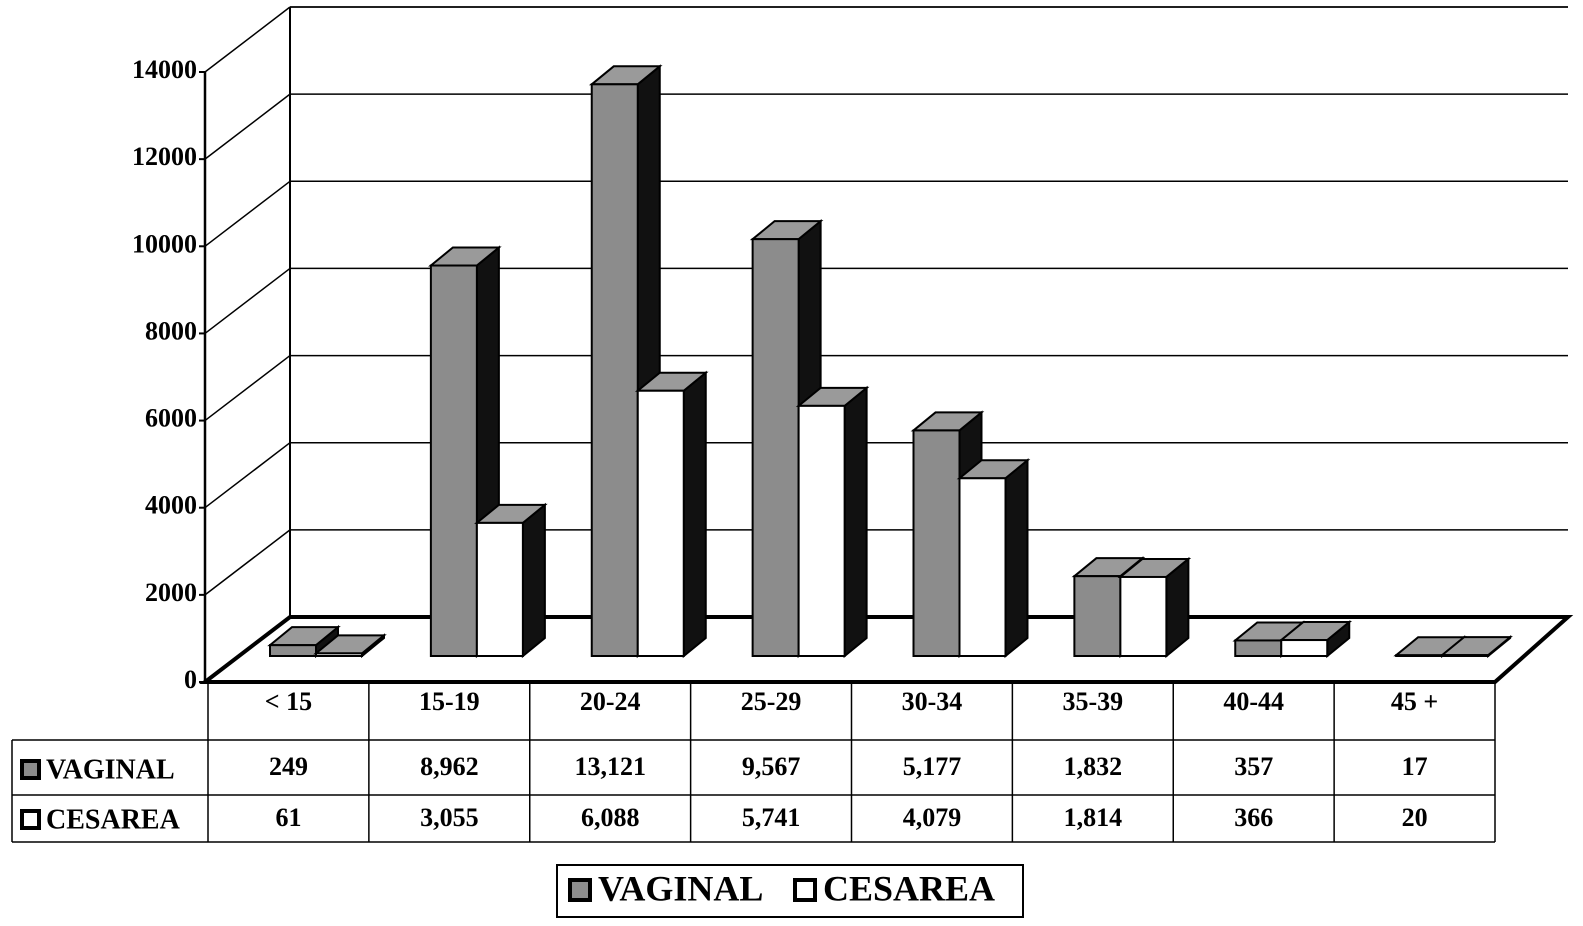 The height and width of the screenshot is (926, 1583). I want to click on legend-box, so click(790, 891).